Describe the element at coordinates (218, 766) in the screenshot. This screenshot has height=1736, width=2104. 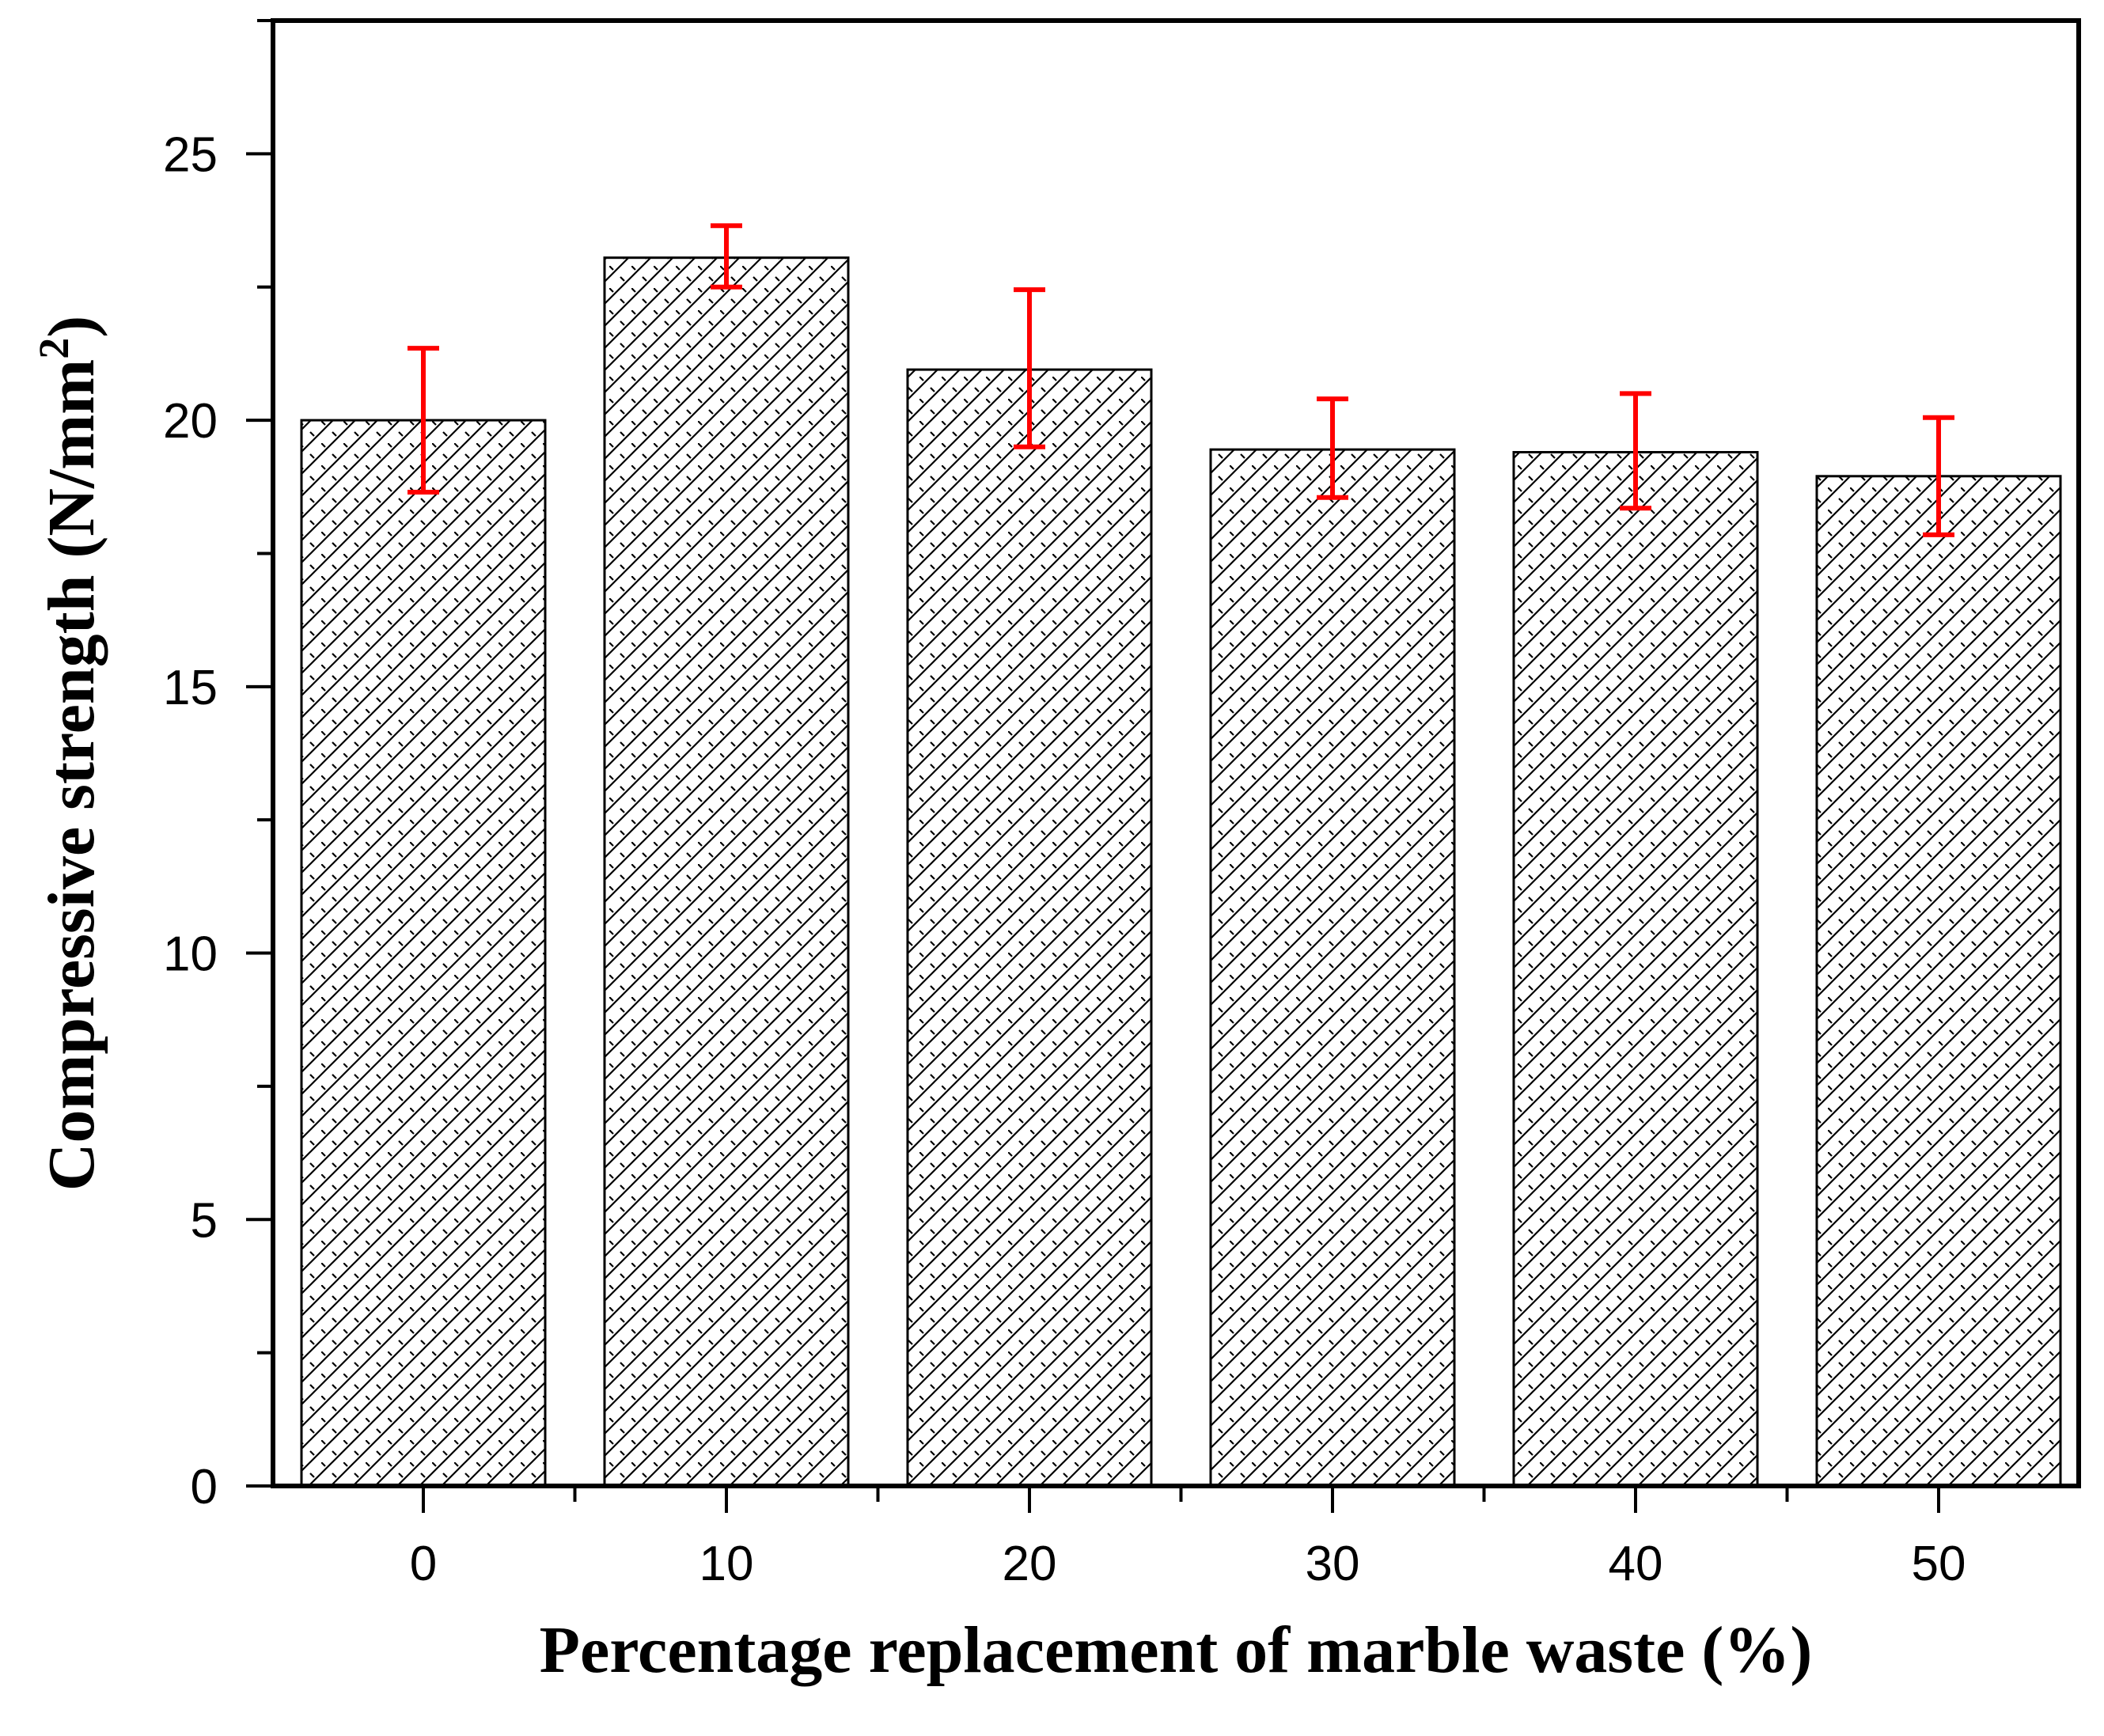
I see `y-axis-ticks: 0 5 10 15 20 25` at that location.